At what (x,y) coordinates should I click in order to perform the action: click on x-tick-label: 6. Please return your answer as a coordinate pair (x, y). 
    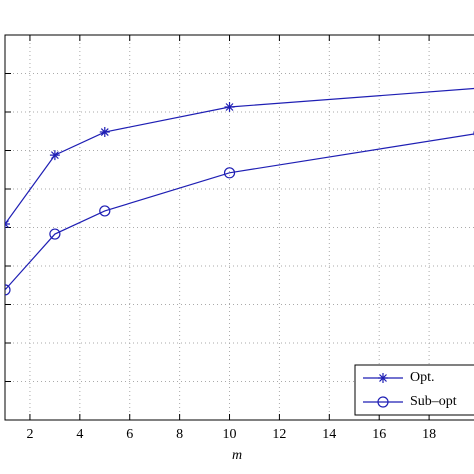
    Looking at the image, I should click on (129, 434).